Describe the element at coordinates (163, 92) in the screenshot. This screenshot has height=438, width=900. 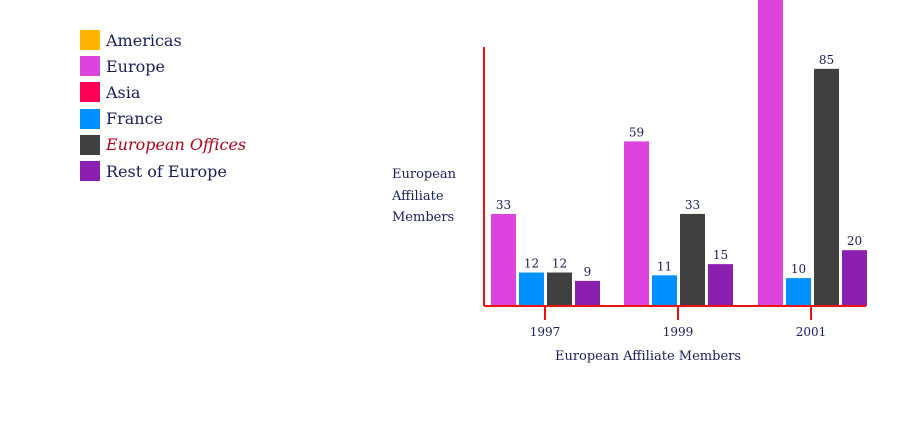
I see `legend-item: Asia` at that location.